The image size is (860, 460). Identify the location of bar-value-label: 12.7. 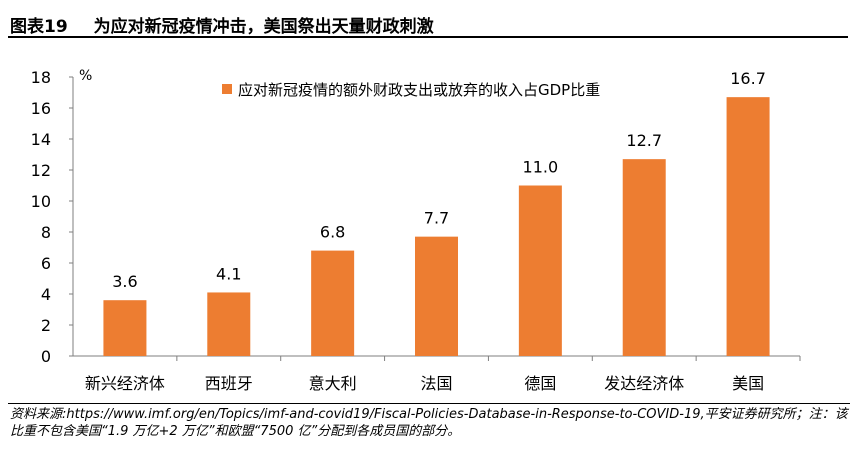
(644, 140).